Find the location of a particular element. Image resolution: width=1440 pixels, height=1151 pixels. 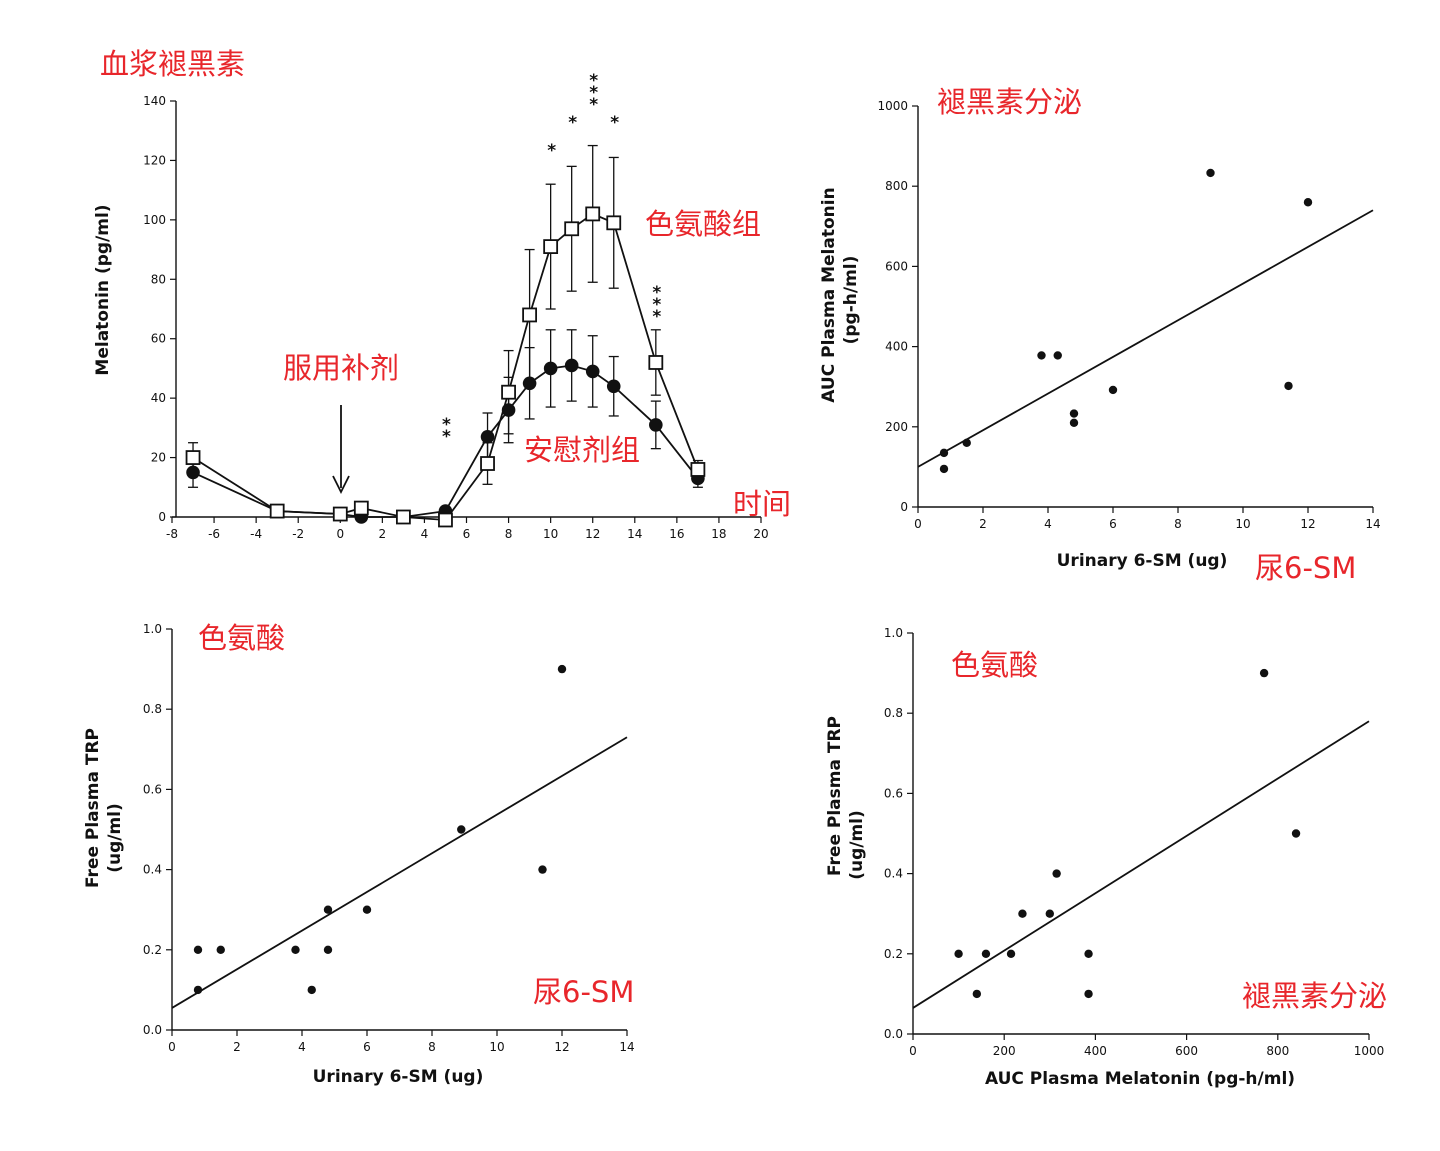

y-axis-label: Free Plasma TRP is located at coordinates (93, 808).